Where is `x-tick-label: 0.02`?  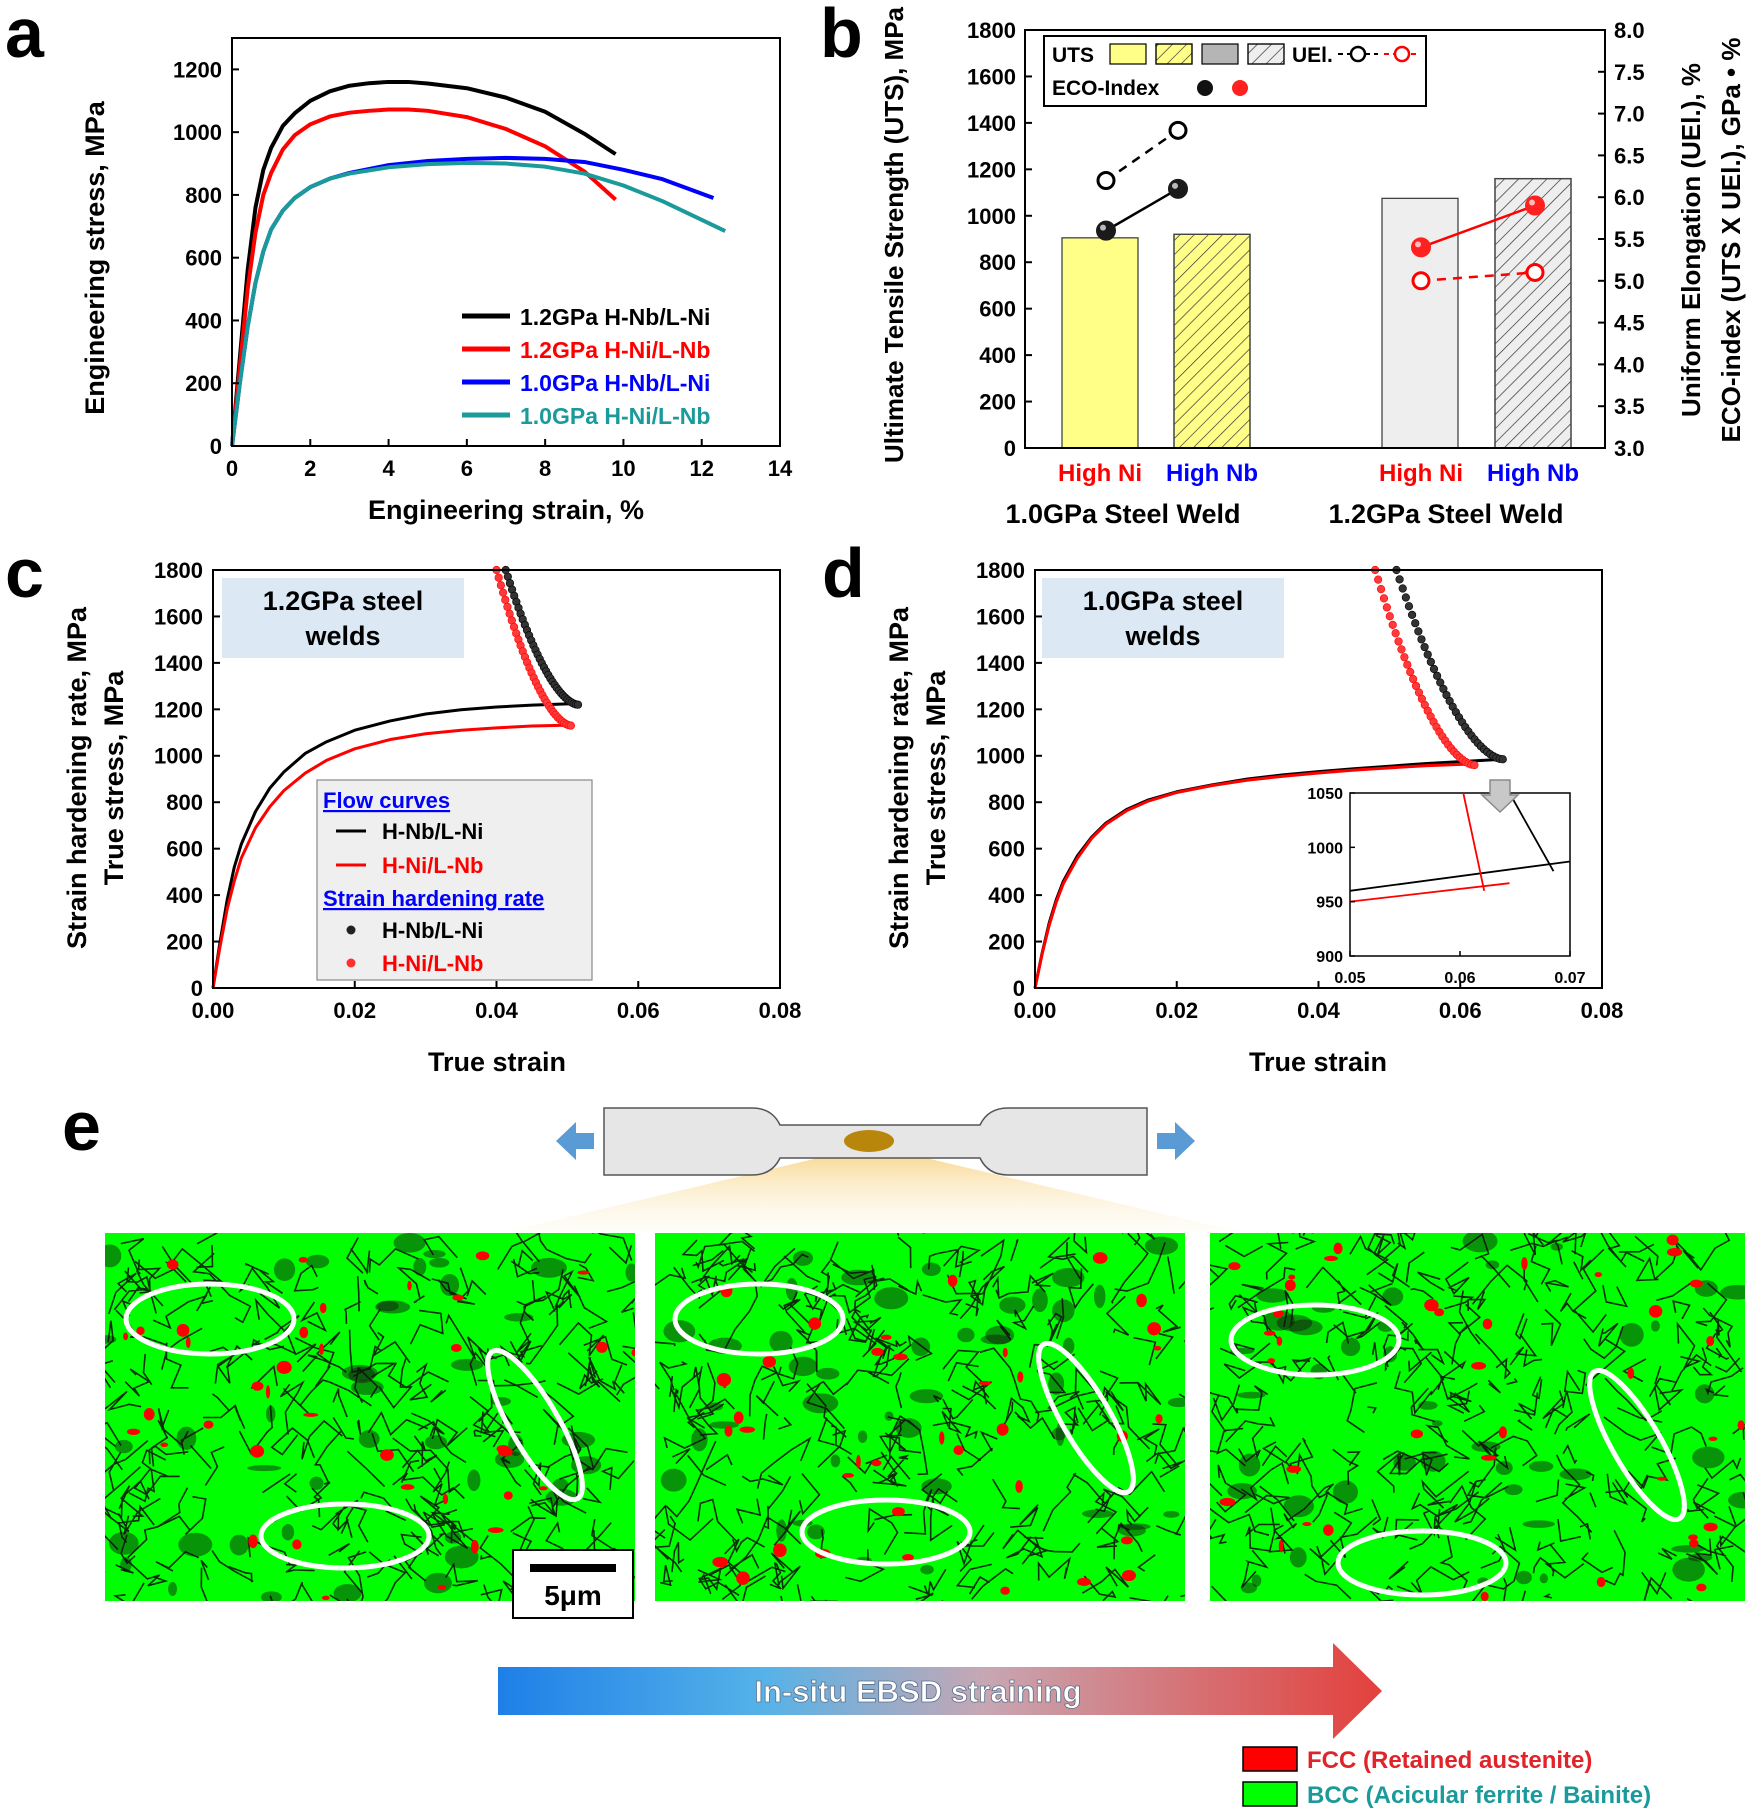
x-tick-label: 0.02 is located at coordinates (1176, 1010).